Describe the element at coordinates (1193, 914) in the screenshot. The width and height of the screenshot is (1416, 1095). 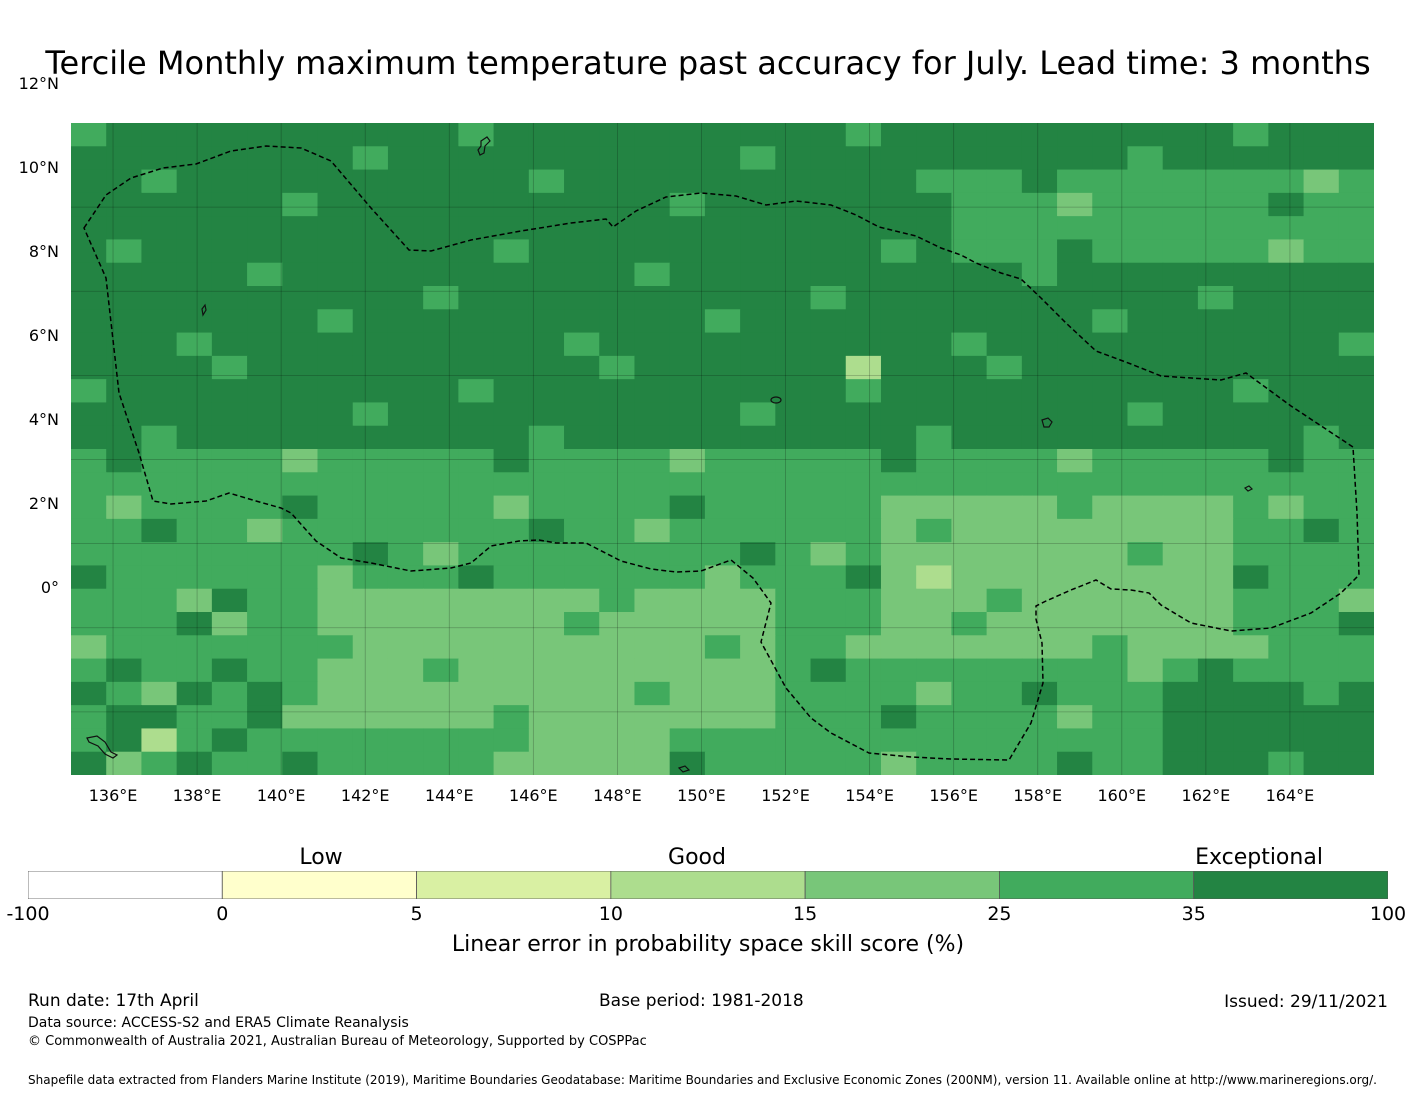
I see `colorbar-tick: 35` at that location.